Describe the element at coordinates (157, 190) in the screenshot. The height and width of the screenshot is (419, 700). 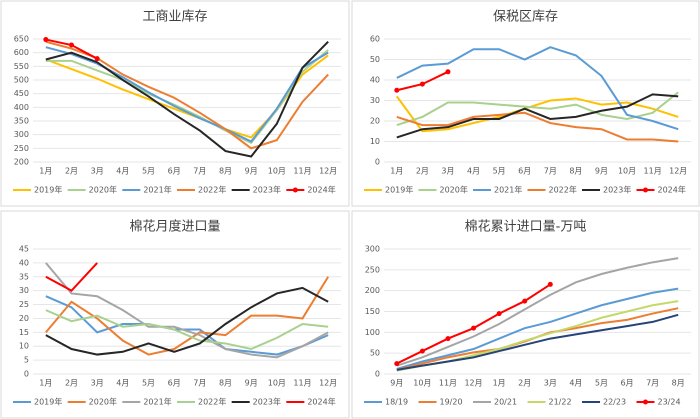
I see `legend-label: 2021年` at that location.